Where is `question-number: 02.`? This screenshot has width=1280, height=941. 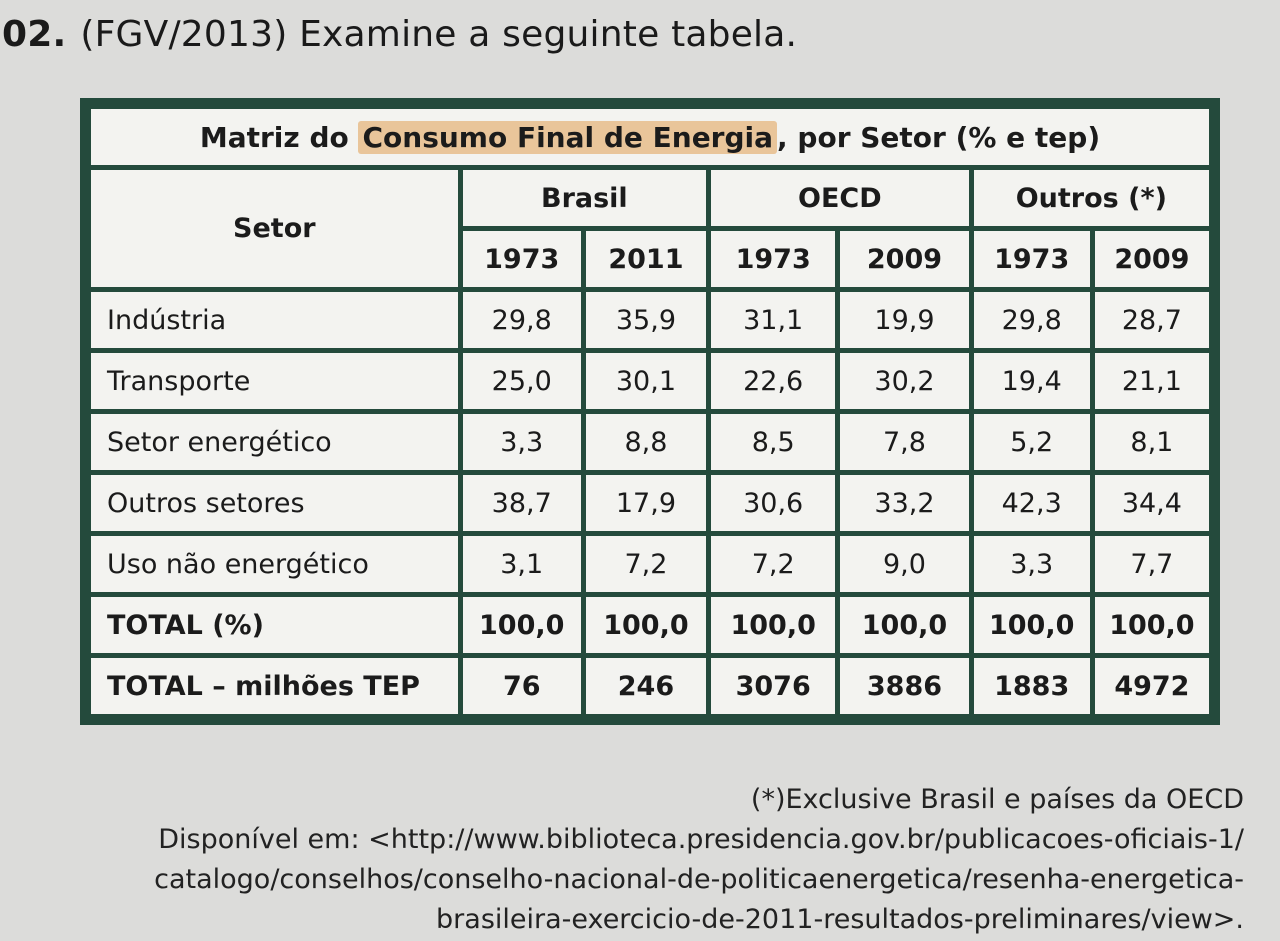
question-number: 02. is located at coordinates (34, 34).